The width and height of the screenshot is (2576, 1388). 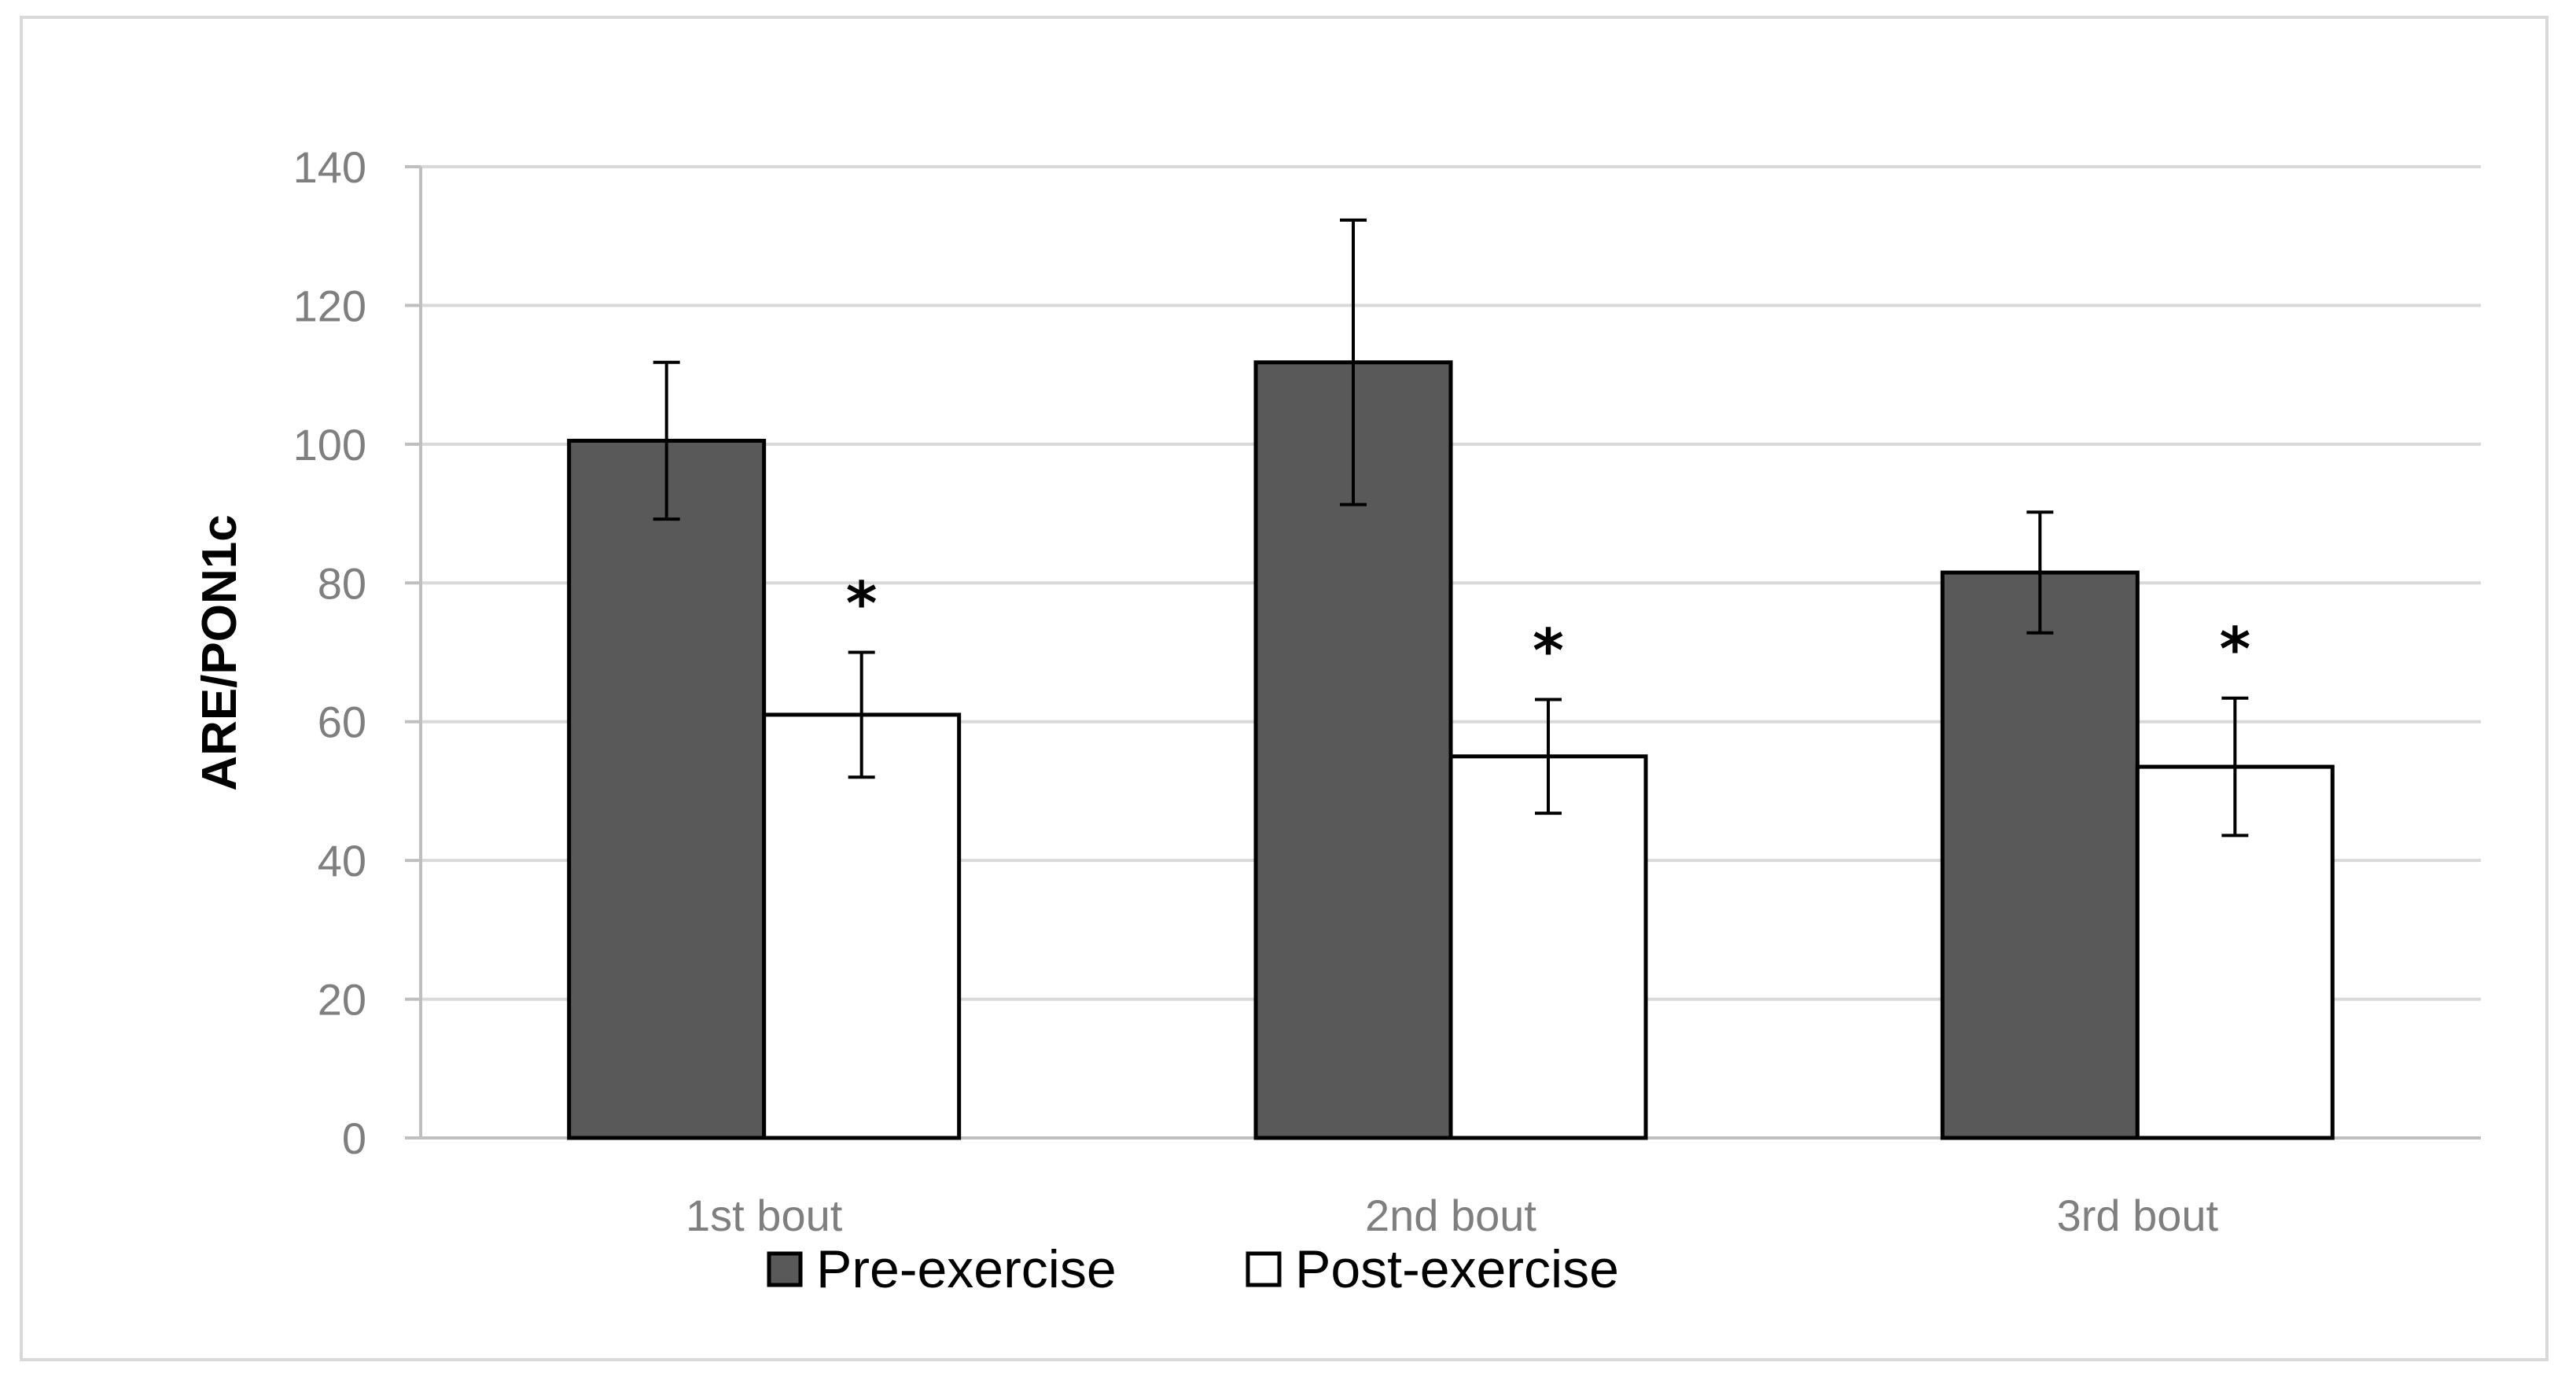 I want to click on y-tick-label-0: 0, so click(x=354, y=1138).